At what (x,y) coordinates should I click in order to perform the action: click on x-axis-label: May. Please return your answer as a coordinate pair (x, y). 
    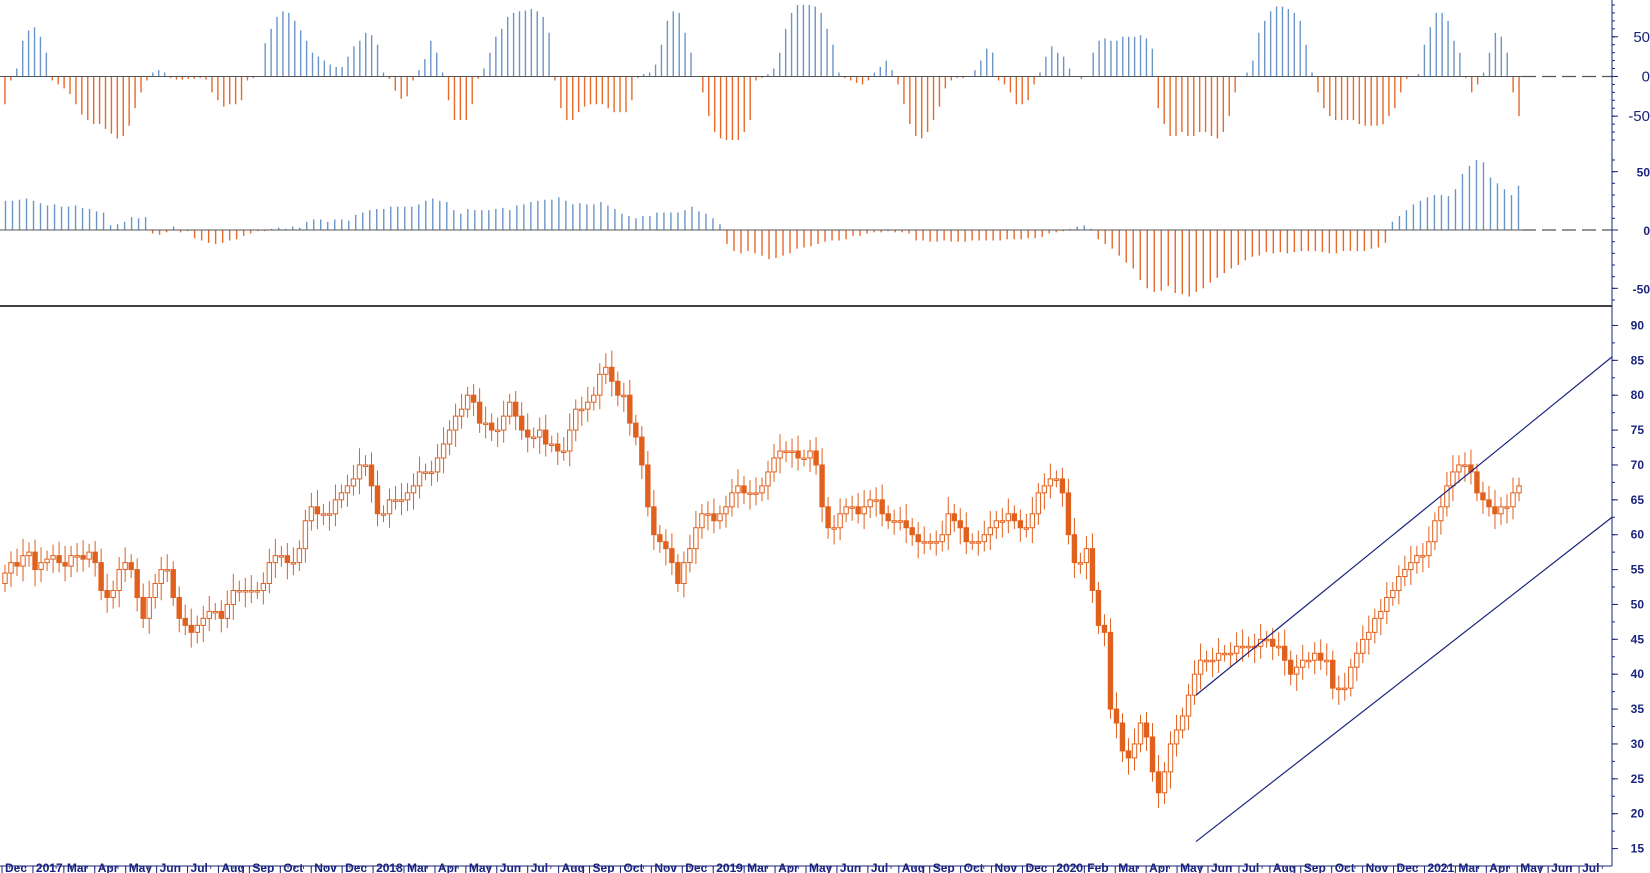
    Looking at the image, I should click on (141, 867).